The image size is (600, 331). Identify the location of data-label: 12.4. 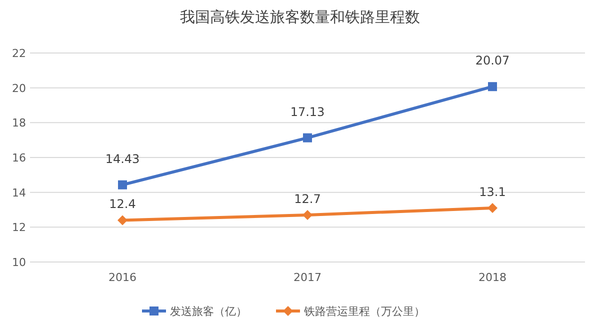
(122, 204).